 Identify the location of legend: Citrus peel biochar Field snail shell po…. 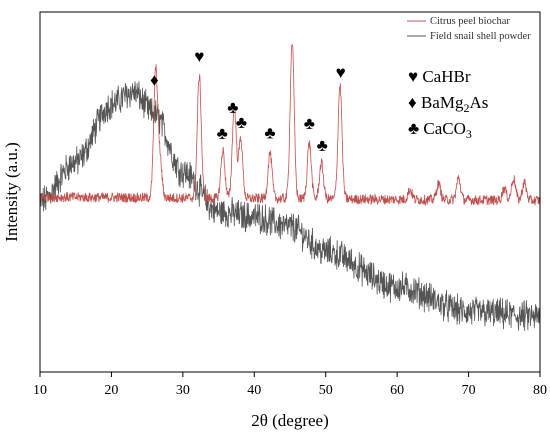
(469, 29).